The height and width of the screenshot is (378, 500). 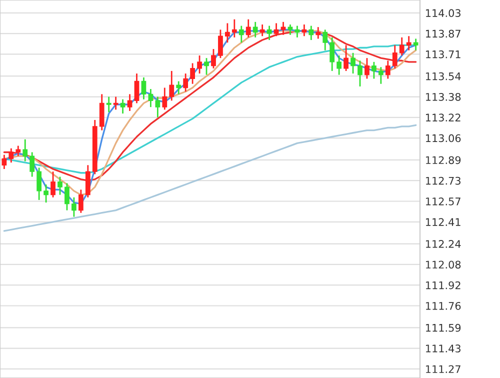 I want to click on y-tick-label: 112.08, so click(x=443, y=264).